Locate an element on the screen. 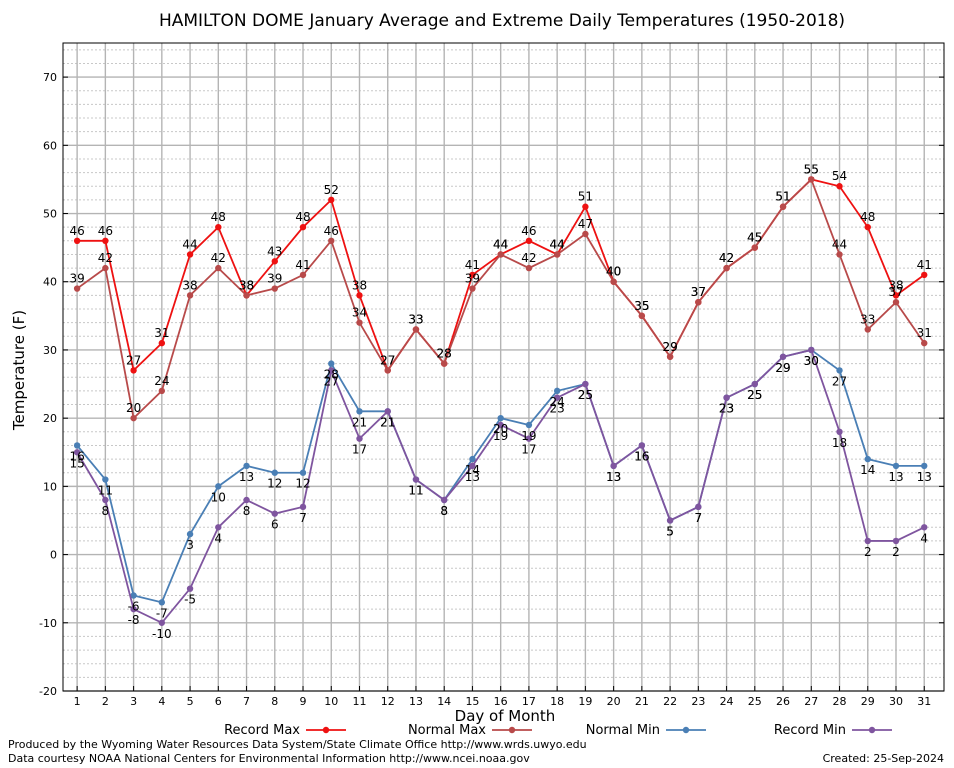 The image size is (954, 768). data-label: 41 is located at coordinates (302, 265).